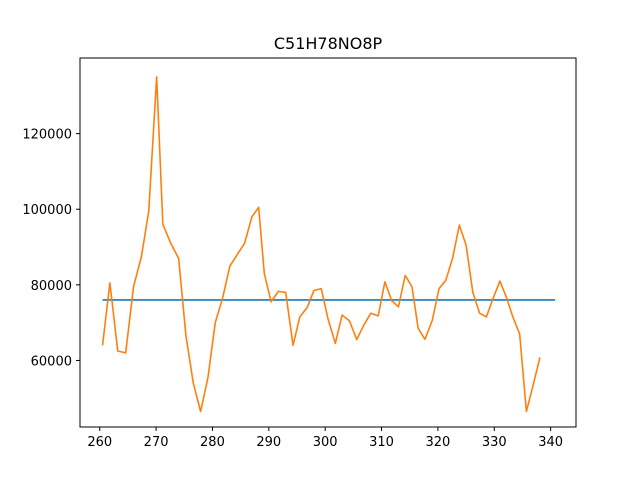  What do you see at coordinates (212, 442) in the screenshot?
I see `x-tick-label: 280` at bounding box center [212, 442].